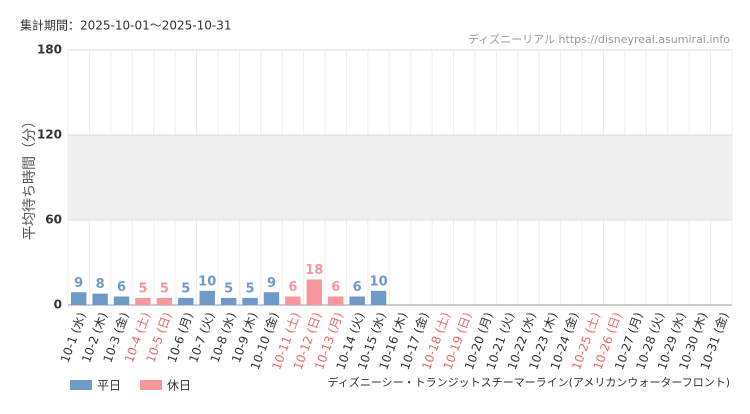  What do you see at coordinates (100, 284) in the screenshot?
I see `data-label: 8` at bounding box center [100, 284].